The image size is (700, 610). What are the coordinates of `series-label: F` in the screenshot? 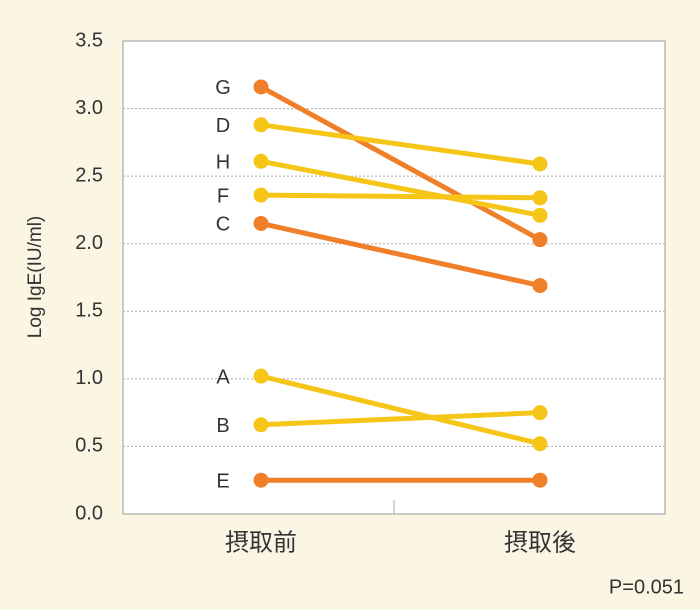 It's located at (223, 196).